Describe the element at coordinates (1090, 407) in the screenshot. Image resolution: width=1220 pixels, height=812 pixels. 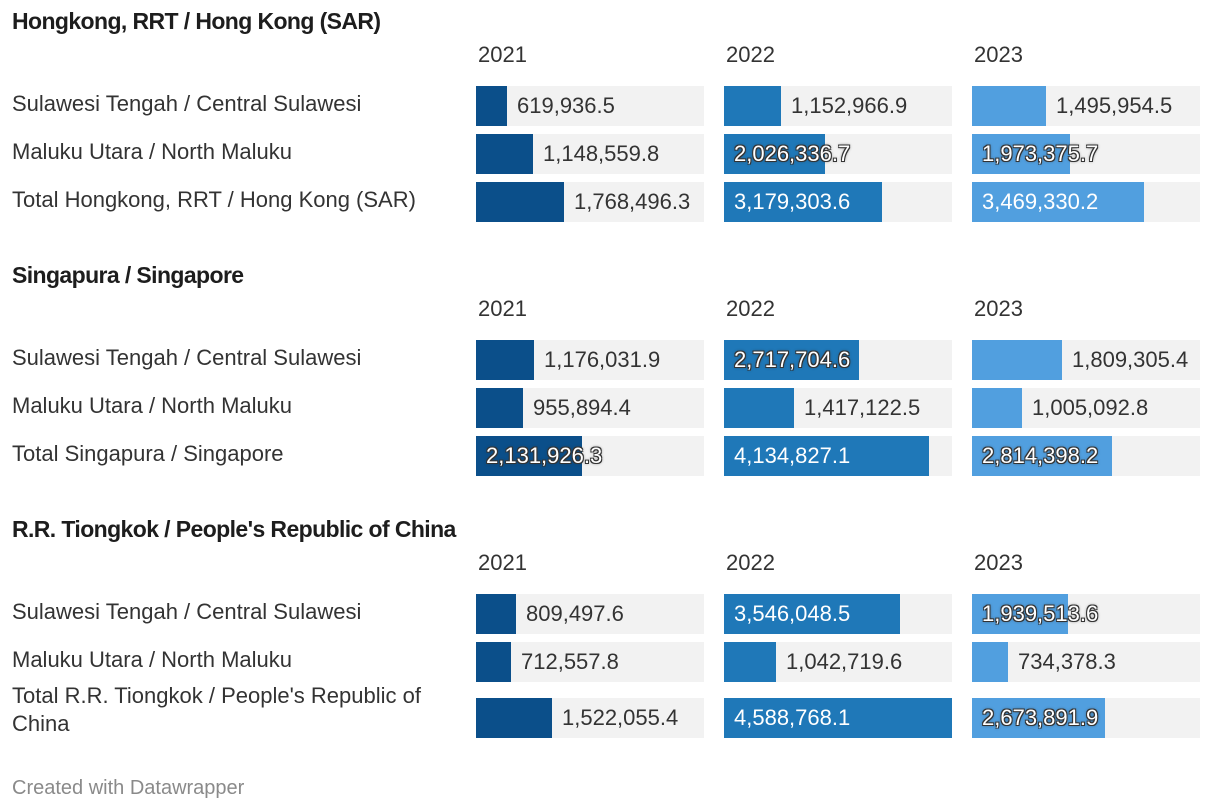
I see `bar-value-label: 1,005,092.8` at that location.